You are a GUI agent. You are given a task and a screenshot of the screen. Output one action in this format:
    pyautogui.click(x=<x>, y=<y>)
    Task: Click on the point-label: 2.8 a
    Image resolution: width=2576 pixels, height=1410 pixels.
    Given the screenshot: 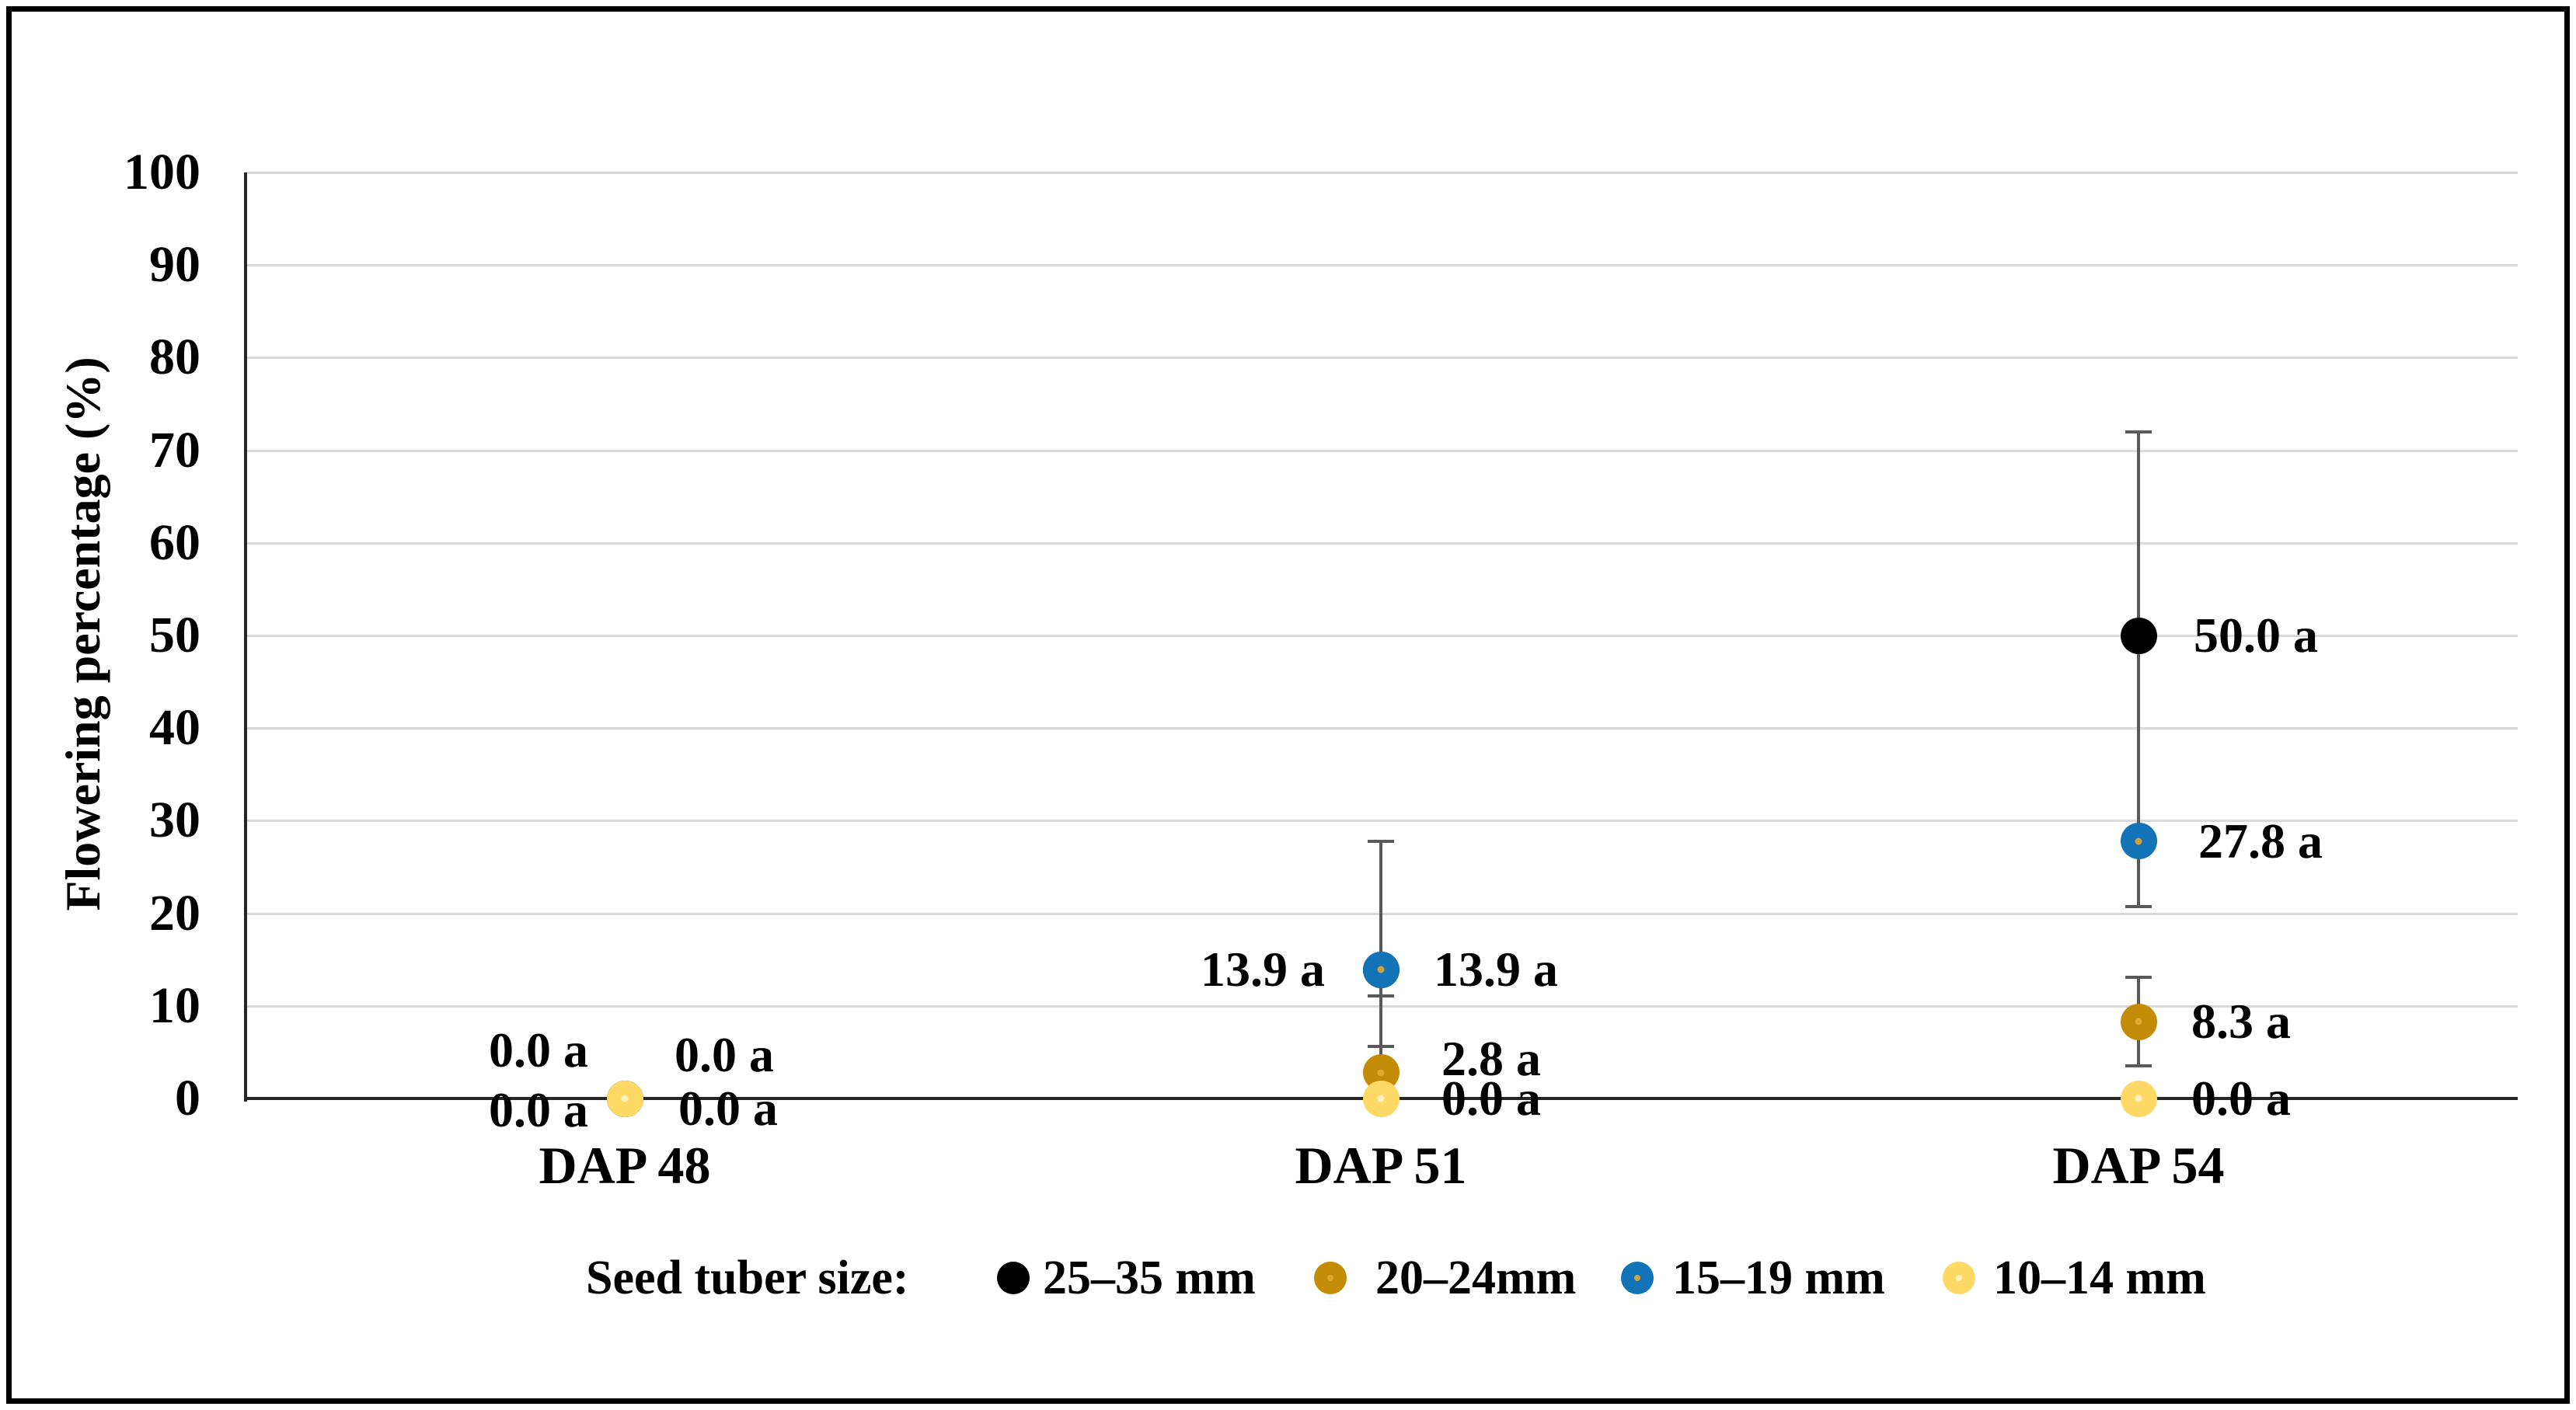 What is the action you would take?
    pyautogui.click(x=1491, y=1058)
    